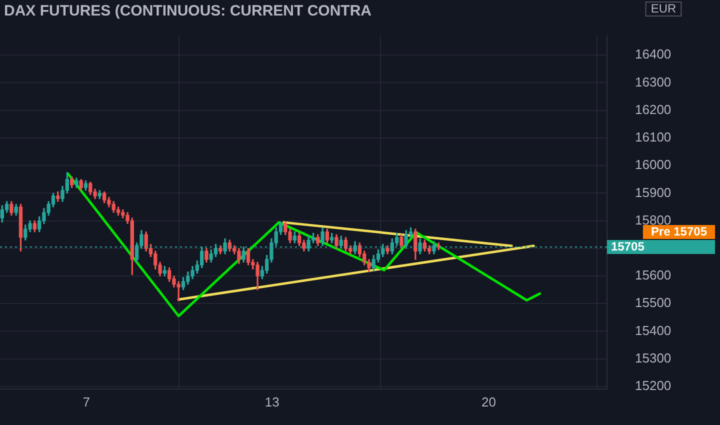  What do you see at coordinates (653, 386) in the screenshot?
I see `y-tick-label: 15200` at bounding box center [653, 386].